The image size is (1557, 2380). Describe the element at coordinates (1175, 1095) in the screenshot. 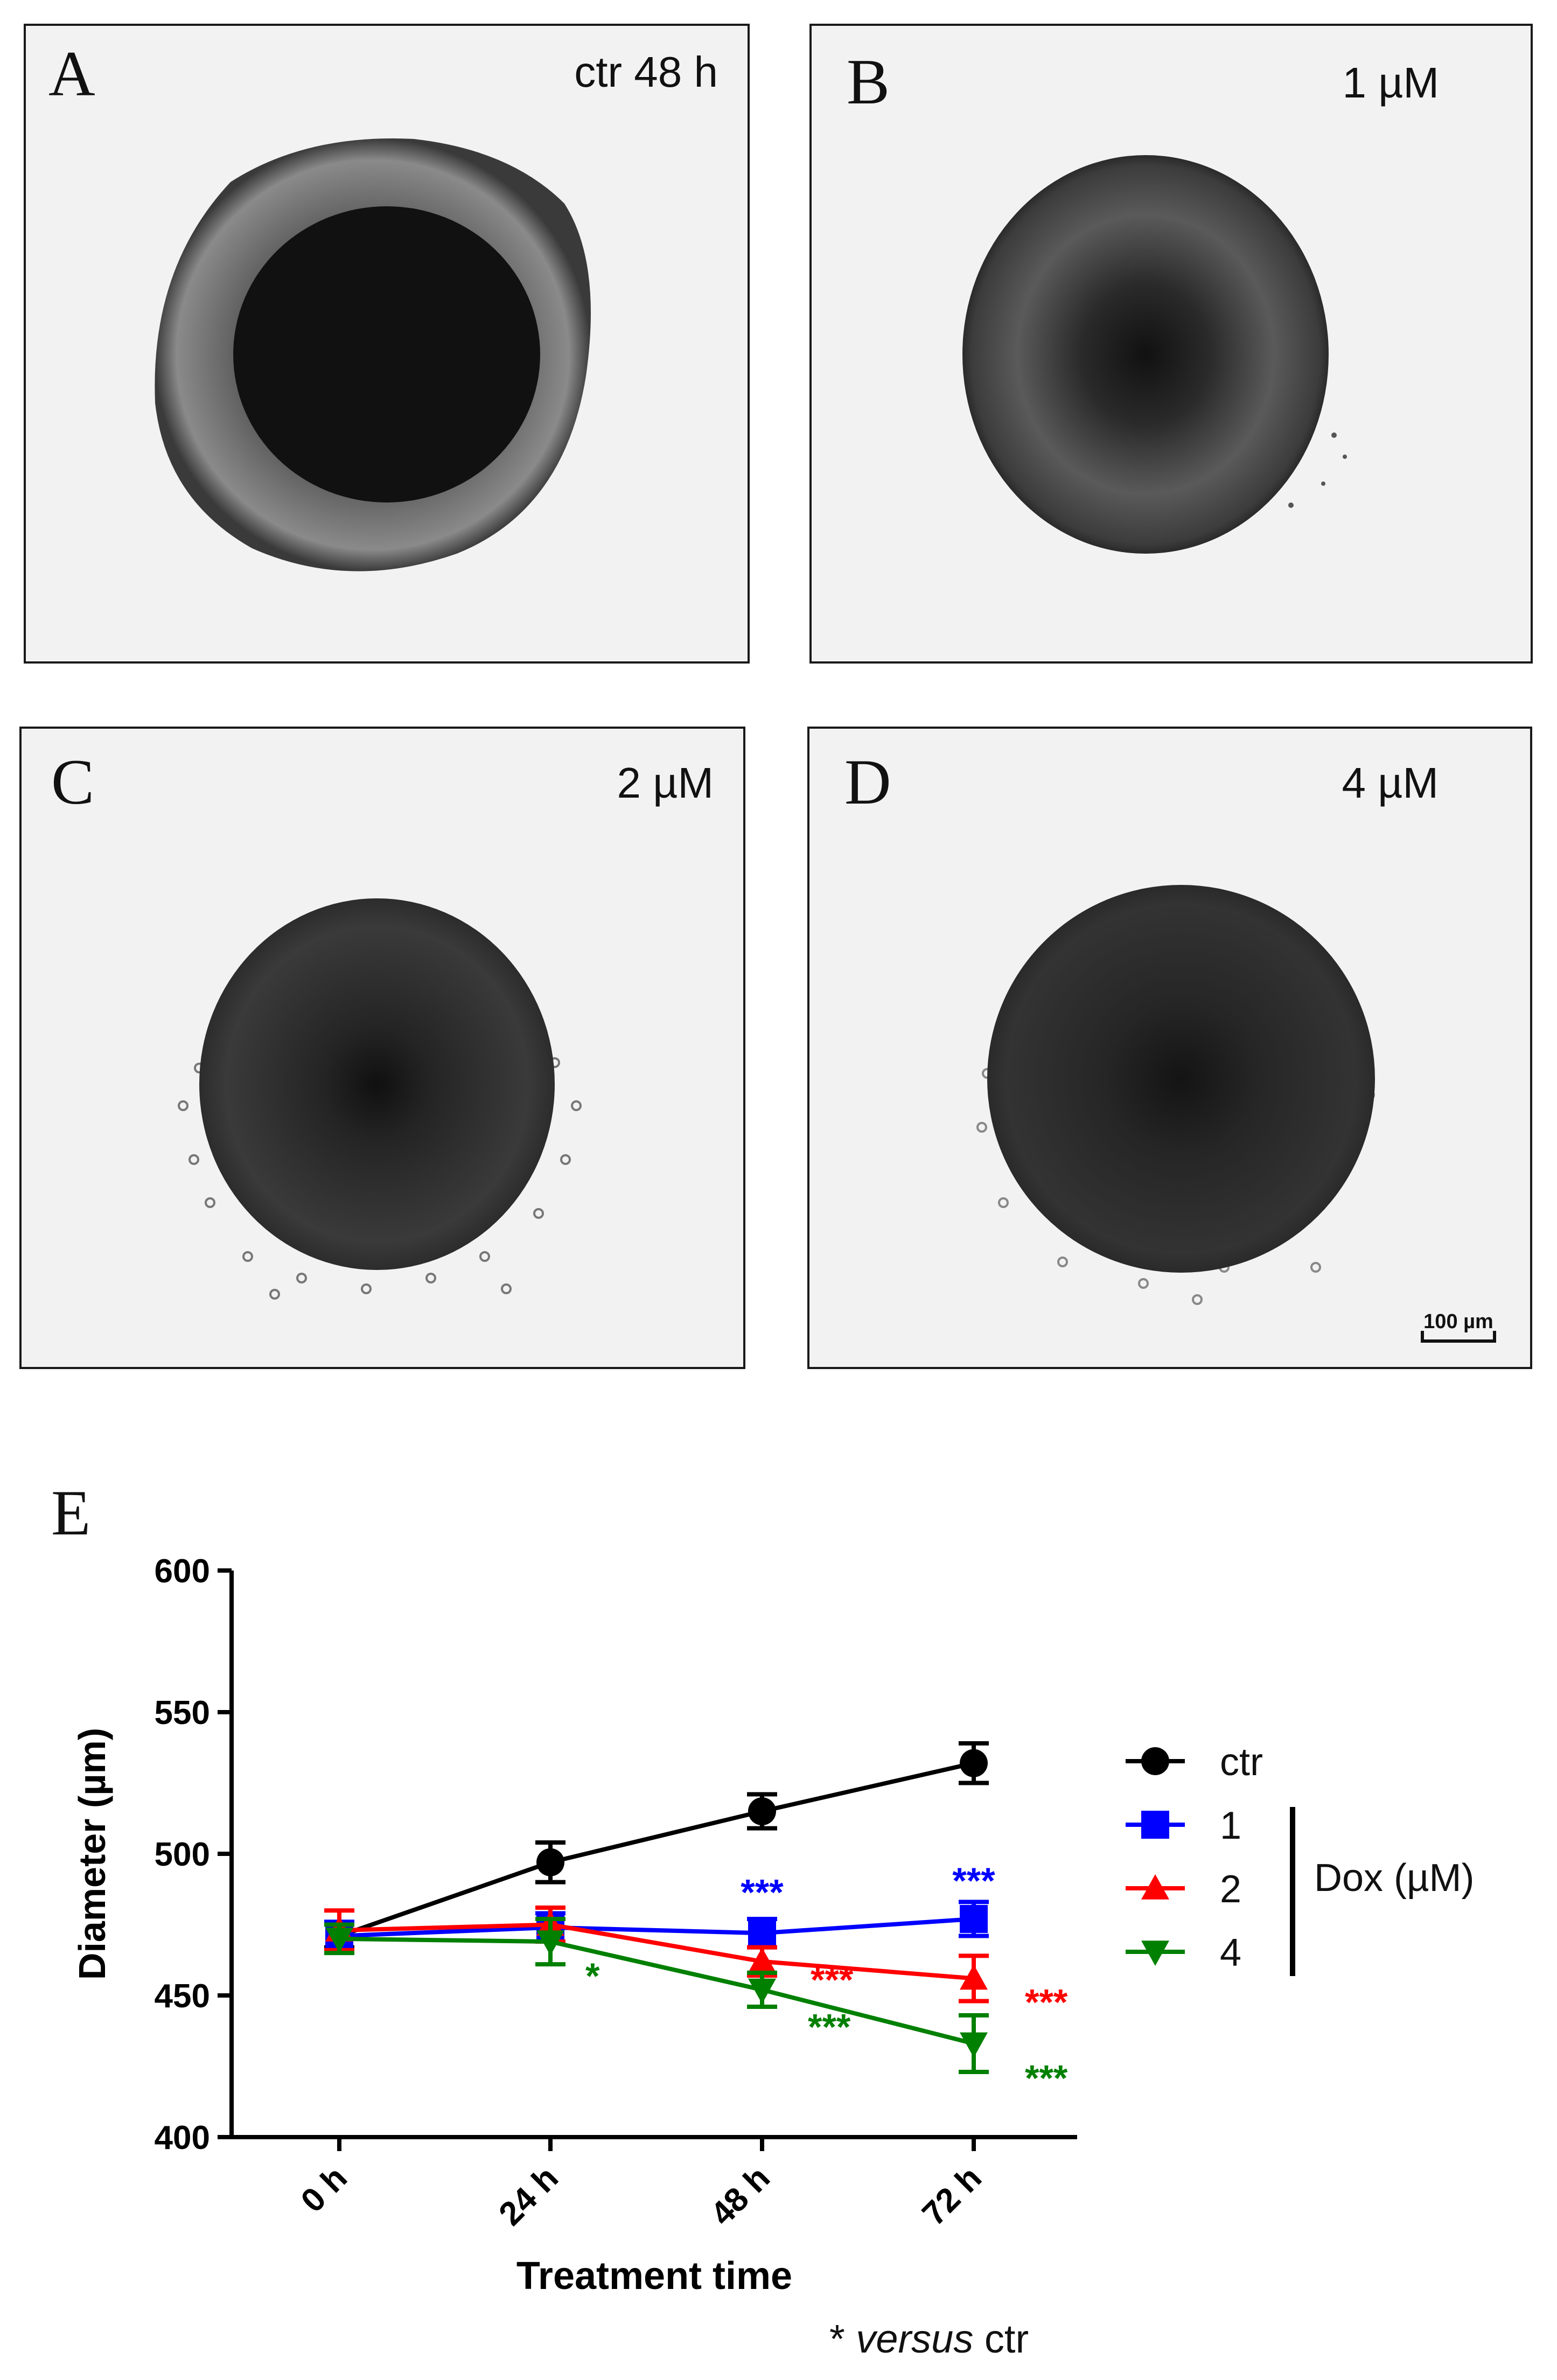

I see `spheroid-image-d` at that location.